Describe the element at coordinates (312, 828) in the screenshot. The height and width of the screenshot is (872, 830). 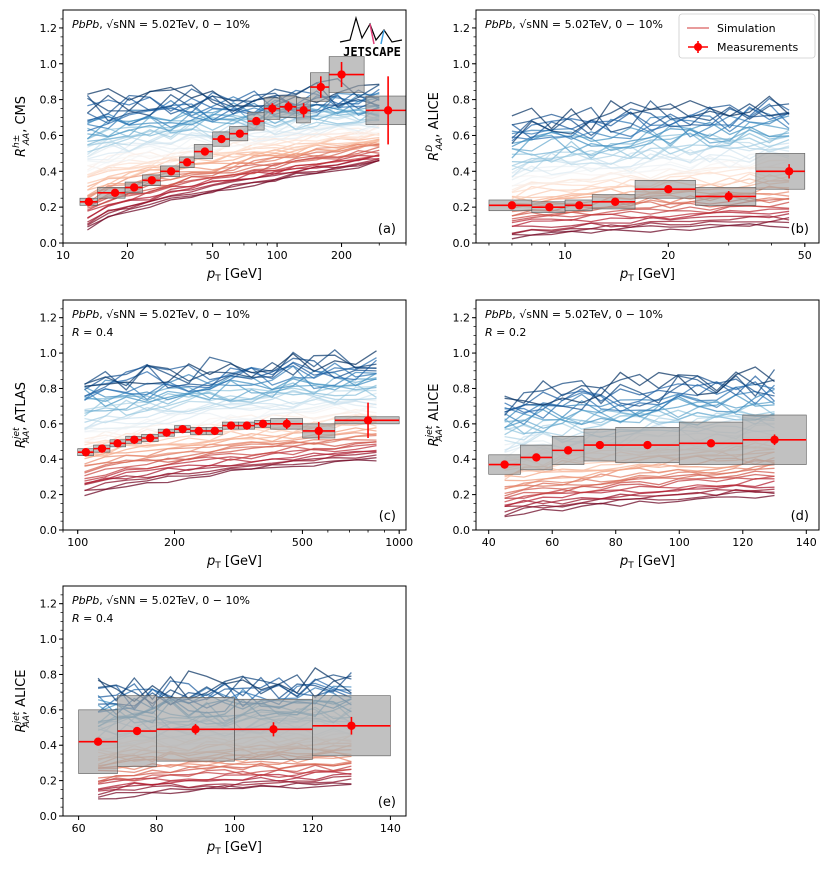
I see `x-tick-label: 120` at that location.